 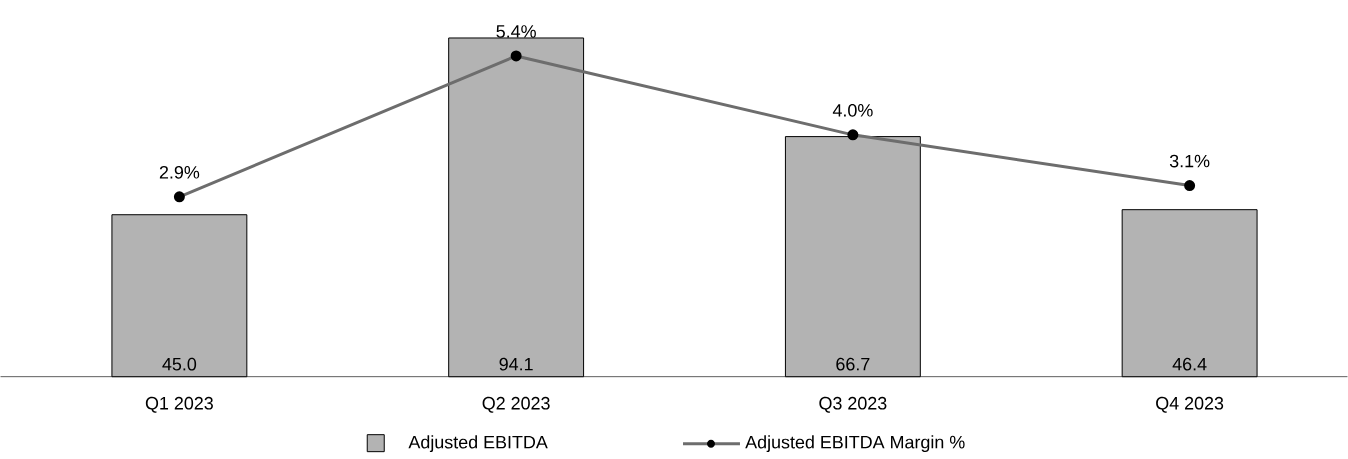 What do you see at coordinates (516, 31) in the screenshot?
I see `data-label: 5.4%` at bounding box center [516, 31].